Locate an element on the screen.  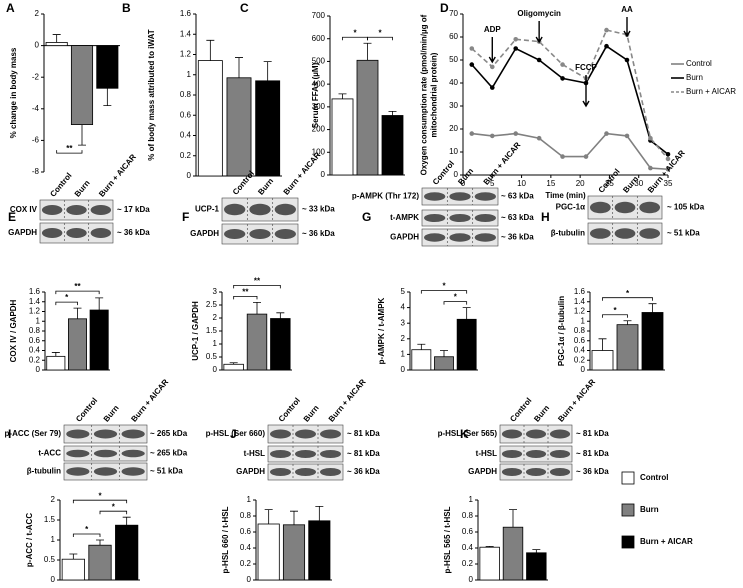
legend-label: Burn is located at coordinates (649, 509).